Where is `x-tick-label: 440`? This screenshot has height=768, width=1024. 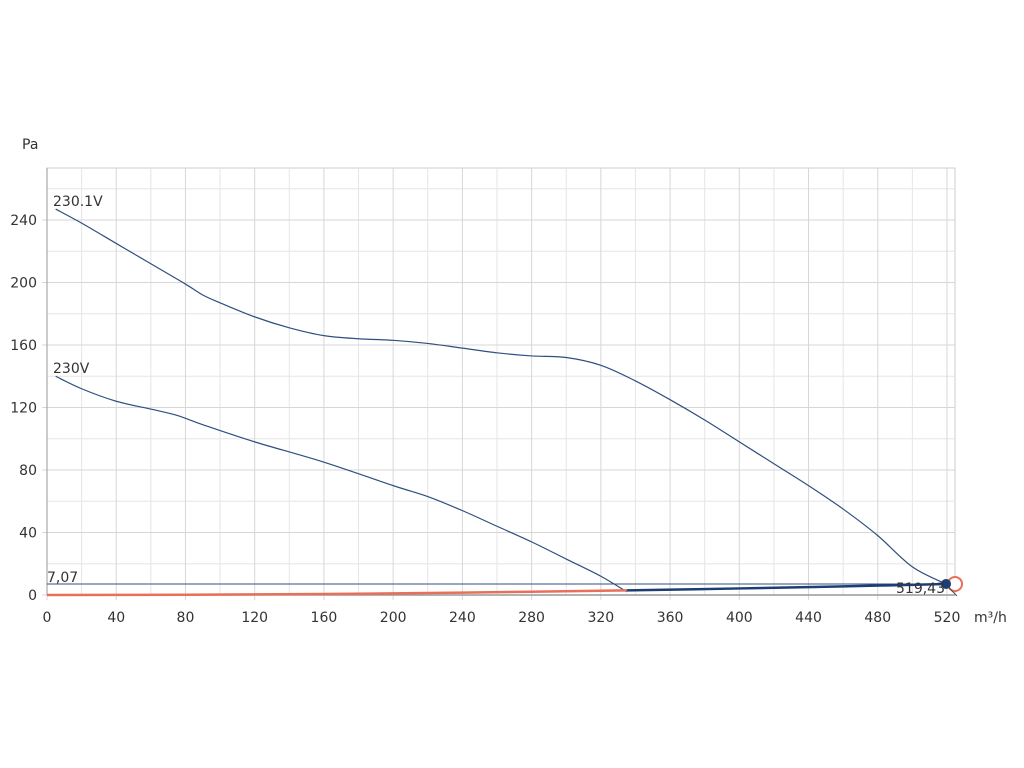
x-tick-label: 440 is located at coordinates (808, 618).